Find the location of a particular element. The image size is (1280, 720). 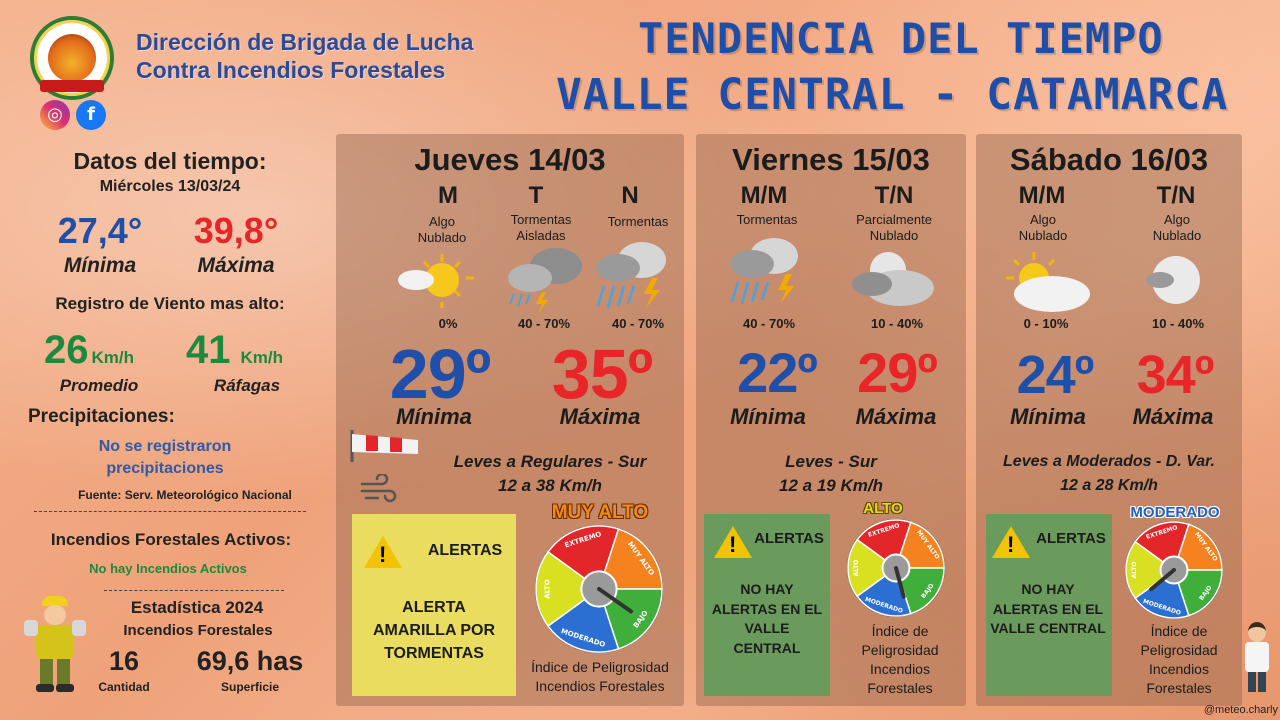

period-label: M is located at coordinates (448, 195).